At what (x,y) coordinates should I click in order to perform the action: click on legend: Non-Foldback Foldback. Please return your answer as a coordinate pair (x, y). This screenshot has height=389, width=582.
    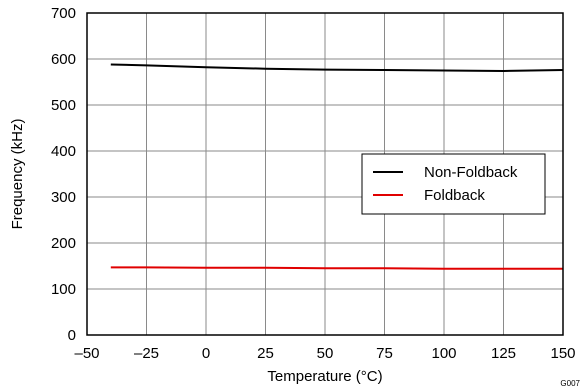
    Looking at the image, I should click on (453, 184).